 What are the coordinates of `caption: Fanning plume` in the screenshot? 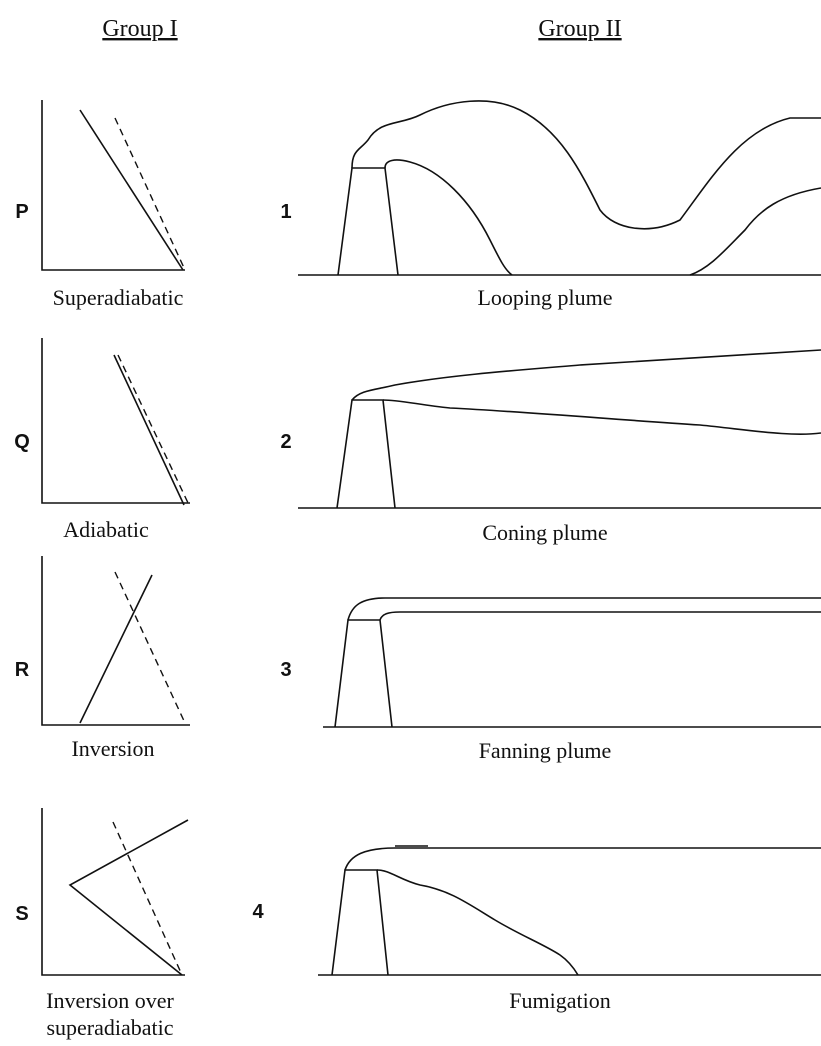 It's located at (545, 750).